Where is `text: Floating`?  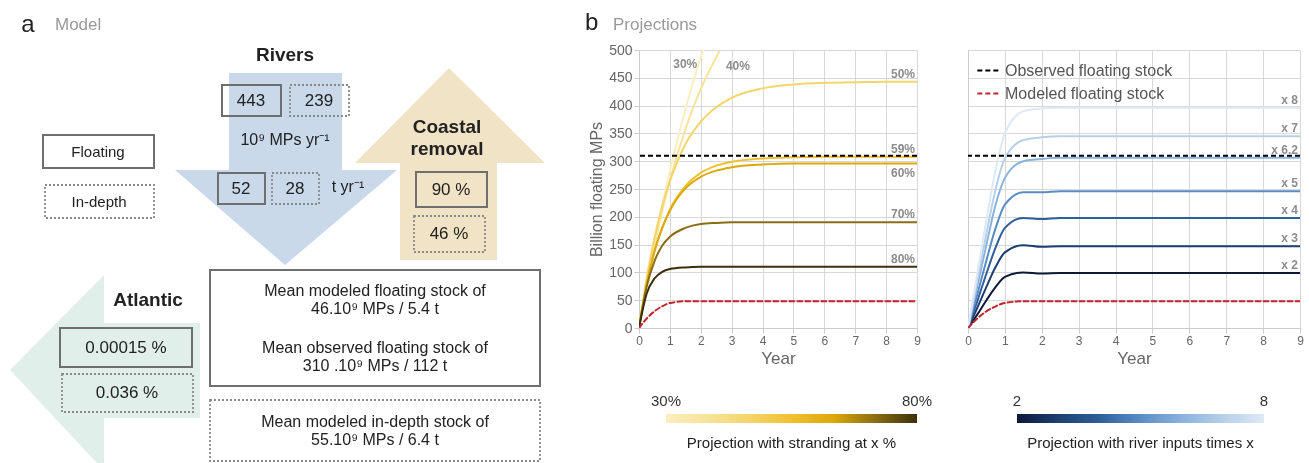
text: Floating is located at coordinates (98, 152).